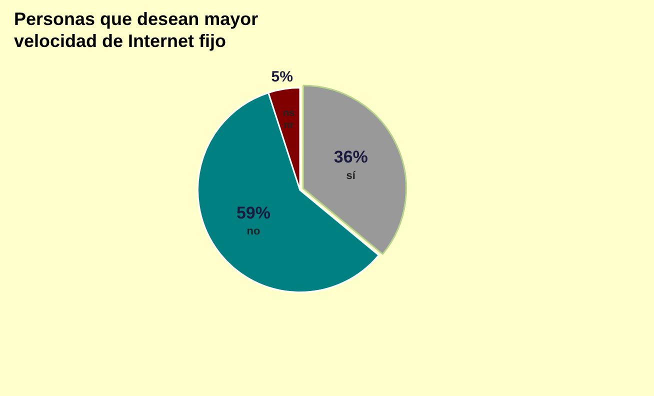 Image resolution: width=654 pixels, height=396 pixels. Describe the element at coordinates (253, 212) in the screenshot. I see `data-label: 59%` at that location.